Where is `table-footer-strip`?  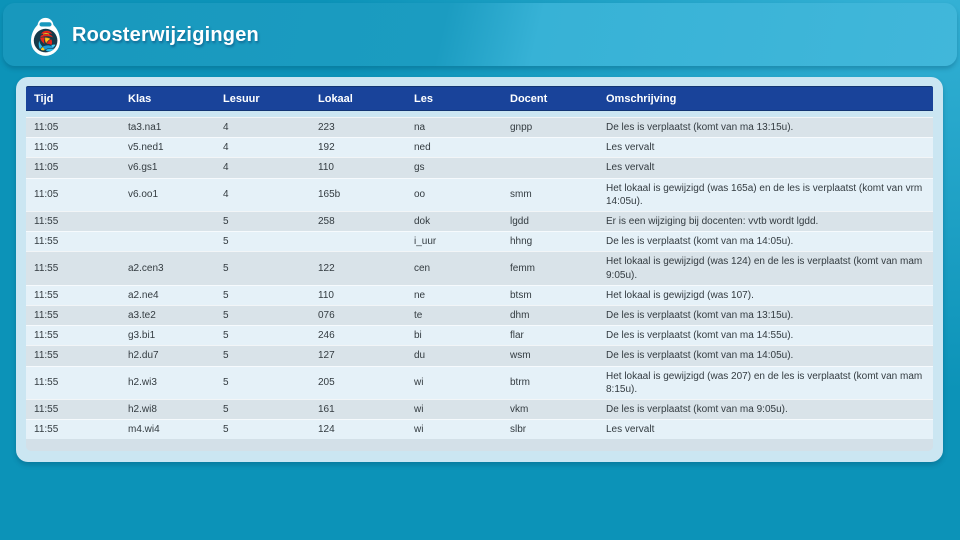
table-footer-strip is located at coordinates (479, 445).